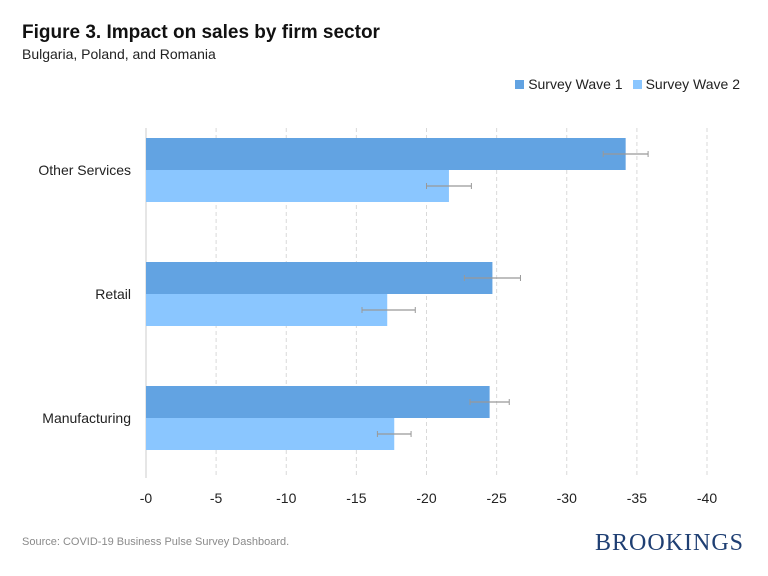  What do you see at coordinates (669, 543) in the screenshot?
I see `brookings-logo: BROOKINGS` at bounding box center [669, 543].